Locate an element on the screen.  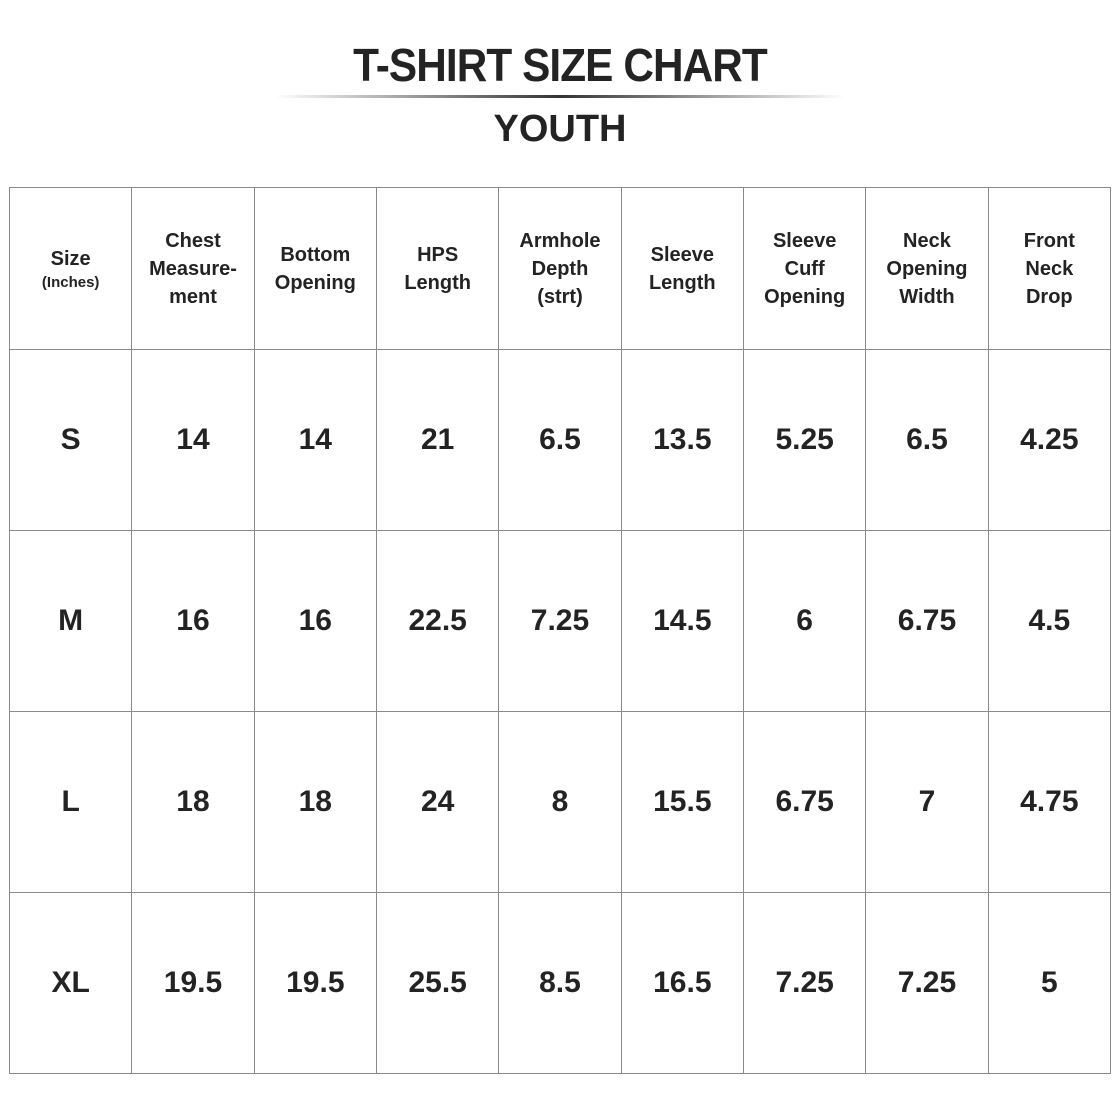
value-cell: 4.5 is located at coordinates (1049, 621).